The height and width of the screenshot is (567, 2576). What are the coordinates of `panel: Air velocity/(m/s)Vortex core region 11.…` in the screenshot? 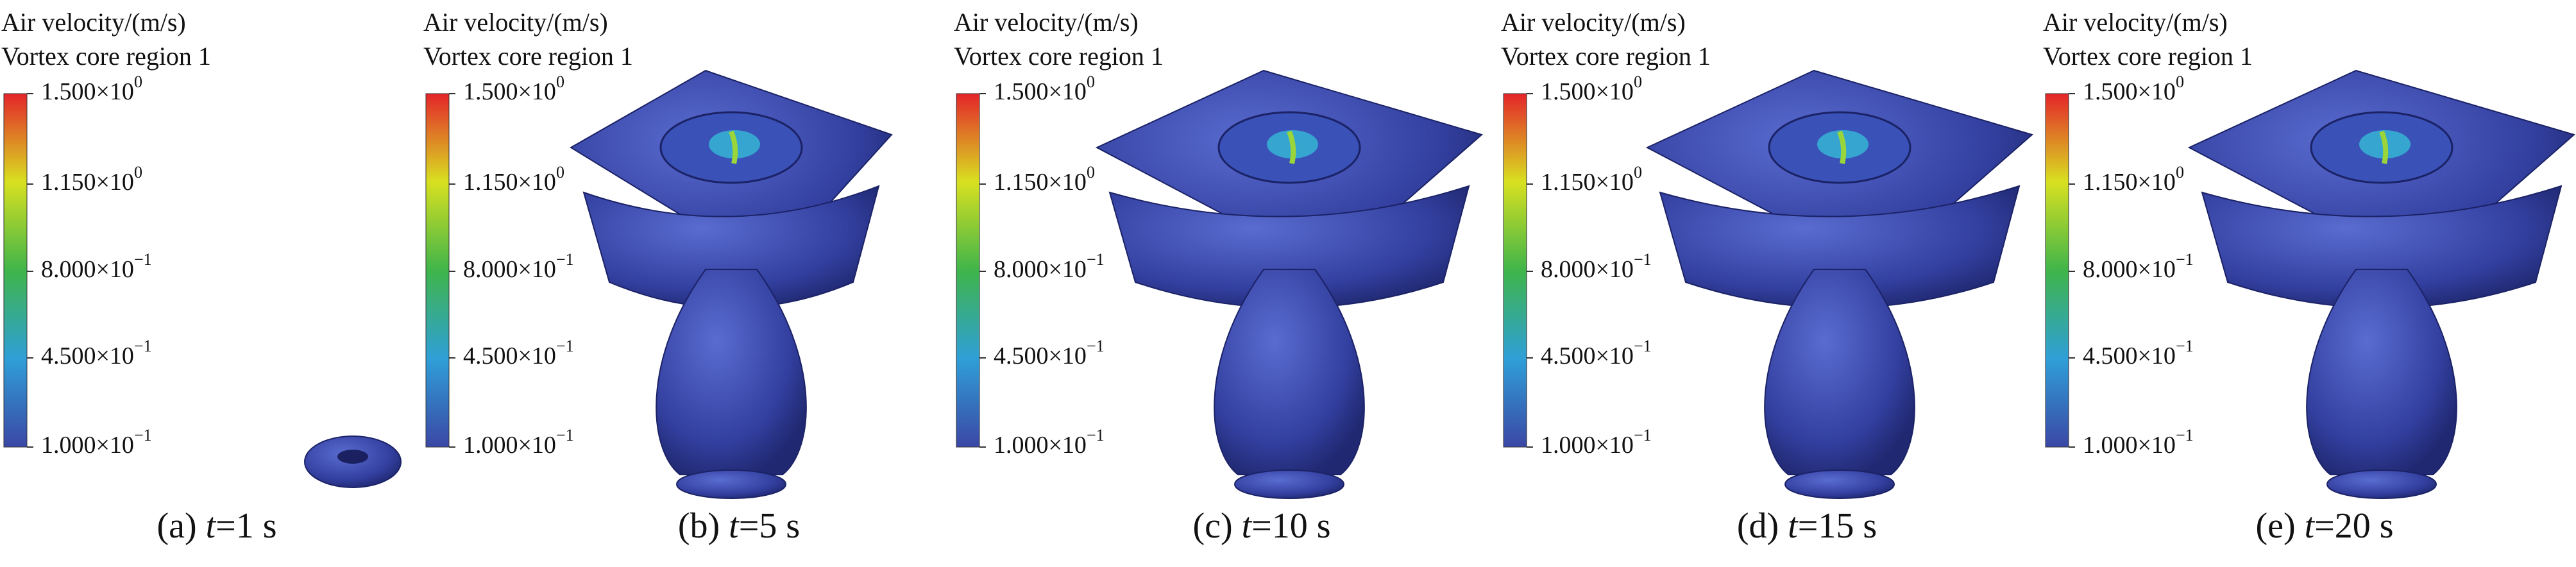 It's located at (201, 277).